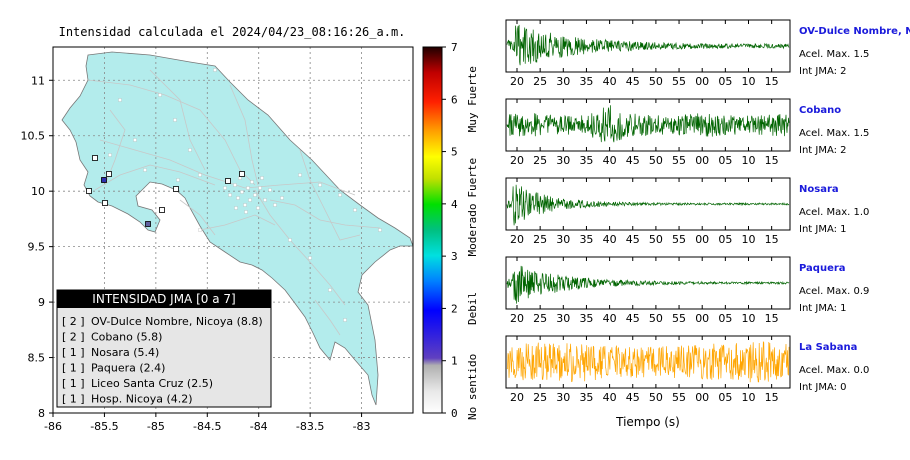 This screenshot has height=460, width=910. I want to click on colorbar-tick-label: 3, so click(454, 256).